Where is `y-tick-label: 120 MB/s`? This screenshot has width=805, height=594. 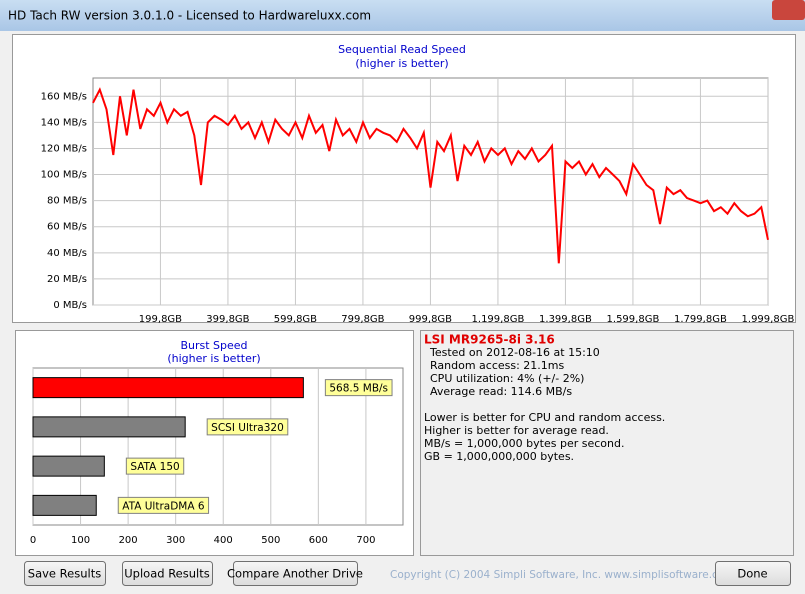
y-tick-label: 120 MB/s is located at coordinates (64, 148).